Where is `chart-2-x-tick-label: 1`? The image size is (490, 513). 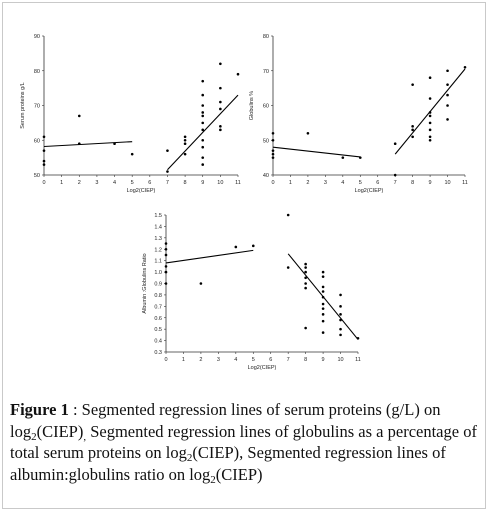 chart-2-x-tick-label: 1 is located at coordinates (290, 183).